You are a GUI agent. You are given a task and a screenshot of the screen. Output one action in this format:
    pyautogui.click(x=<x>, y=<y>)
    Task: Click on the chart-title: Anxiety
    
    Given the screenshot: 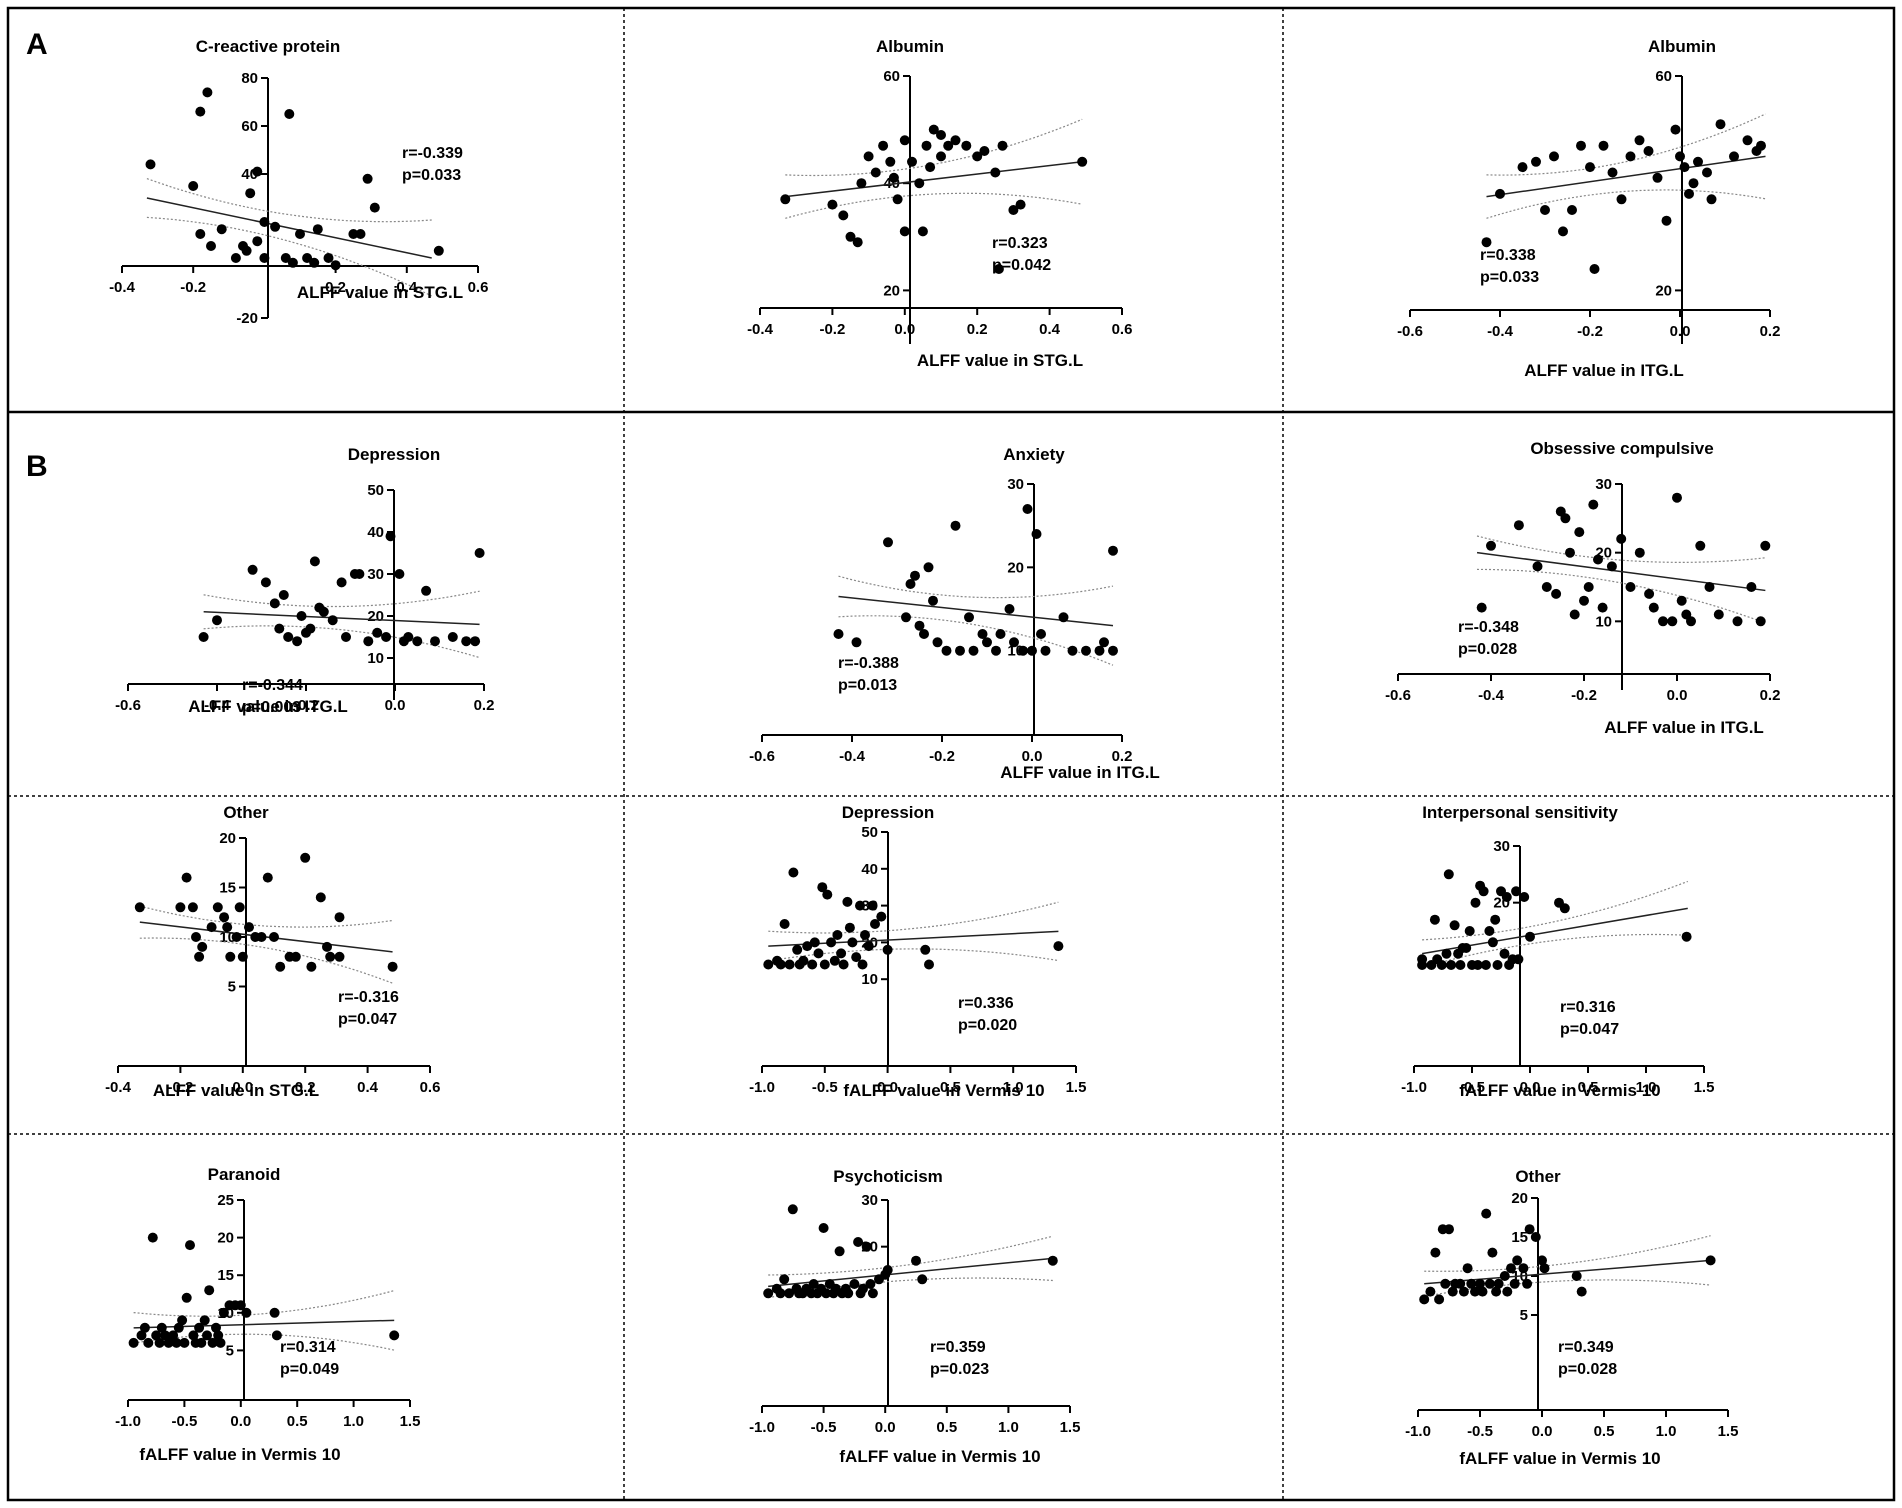 What is the action you would take?
    pyautogui.click(x=1034, y=454)
    